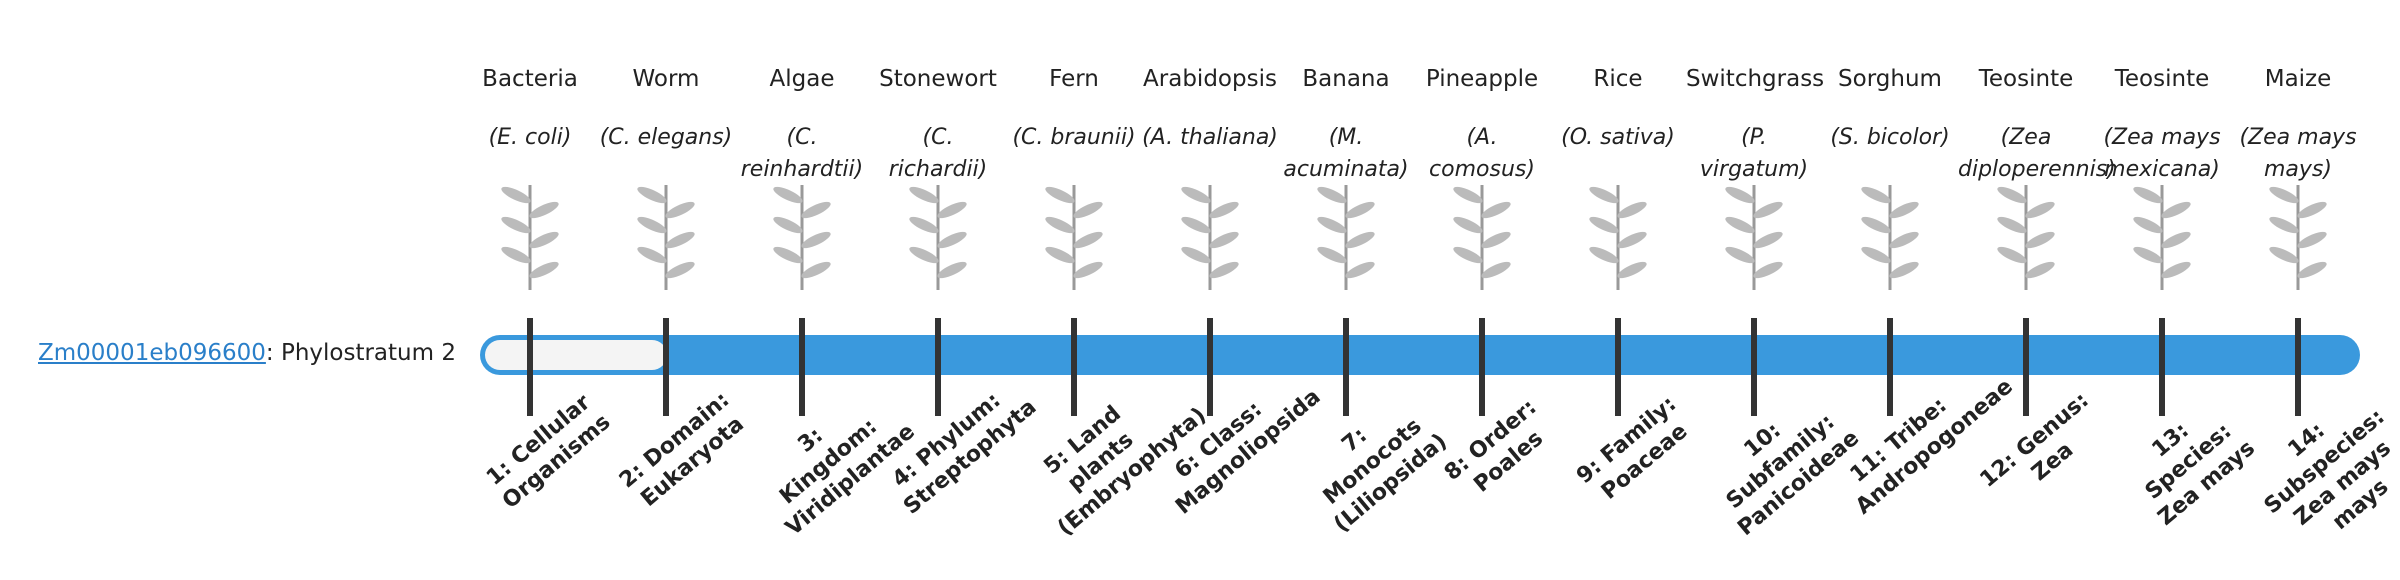  What do you see at coordinates (1755, 79) in the screenshot?
I see `organism-name: Switchgrass` at bounding box center [1755, 79].